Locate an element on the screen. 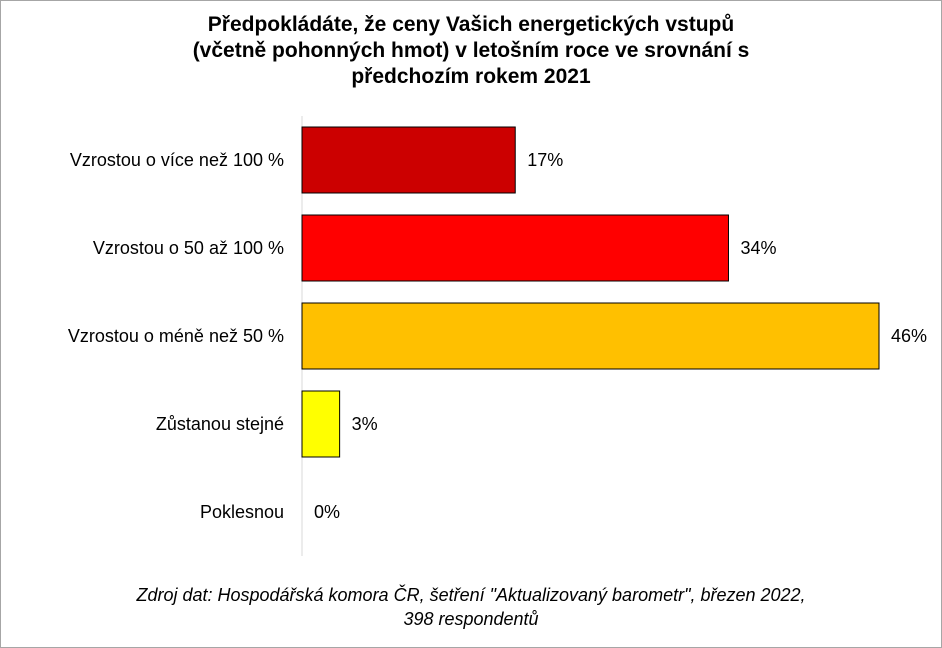  category-label: Vzrostou o méně než 50 % is located at coordinates (176, 336).